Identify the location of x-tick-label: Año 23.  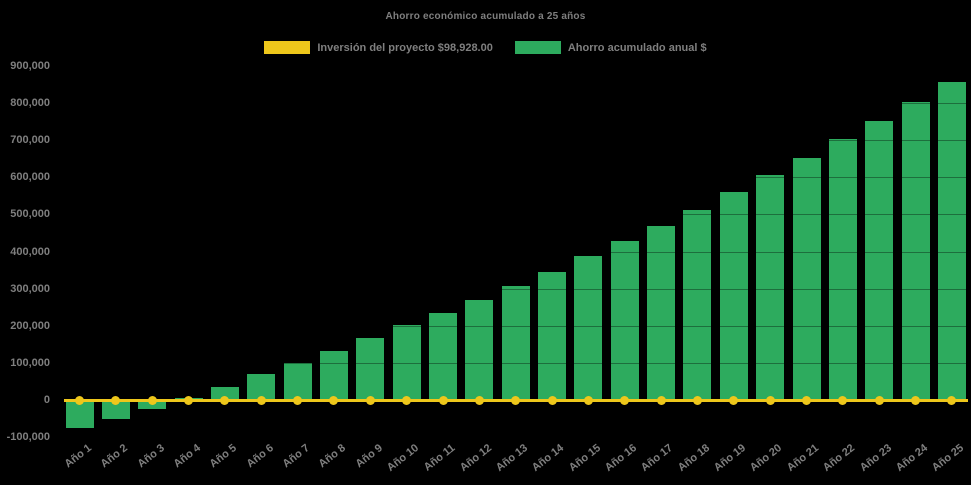
(875, 458).